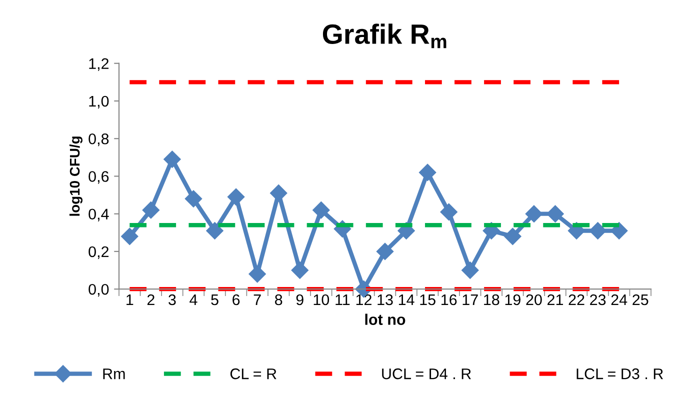 The width and height of the screenshot is (700, 396). Describe the element at coordinates (214, 300) in the screenshot. I see `x-tick-label: 5` at that location.